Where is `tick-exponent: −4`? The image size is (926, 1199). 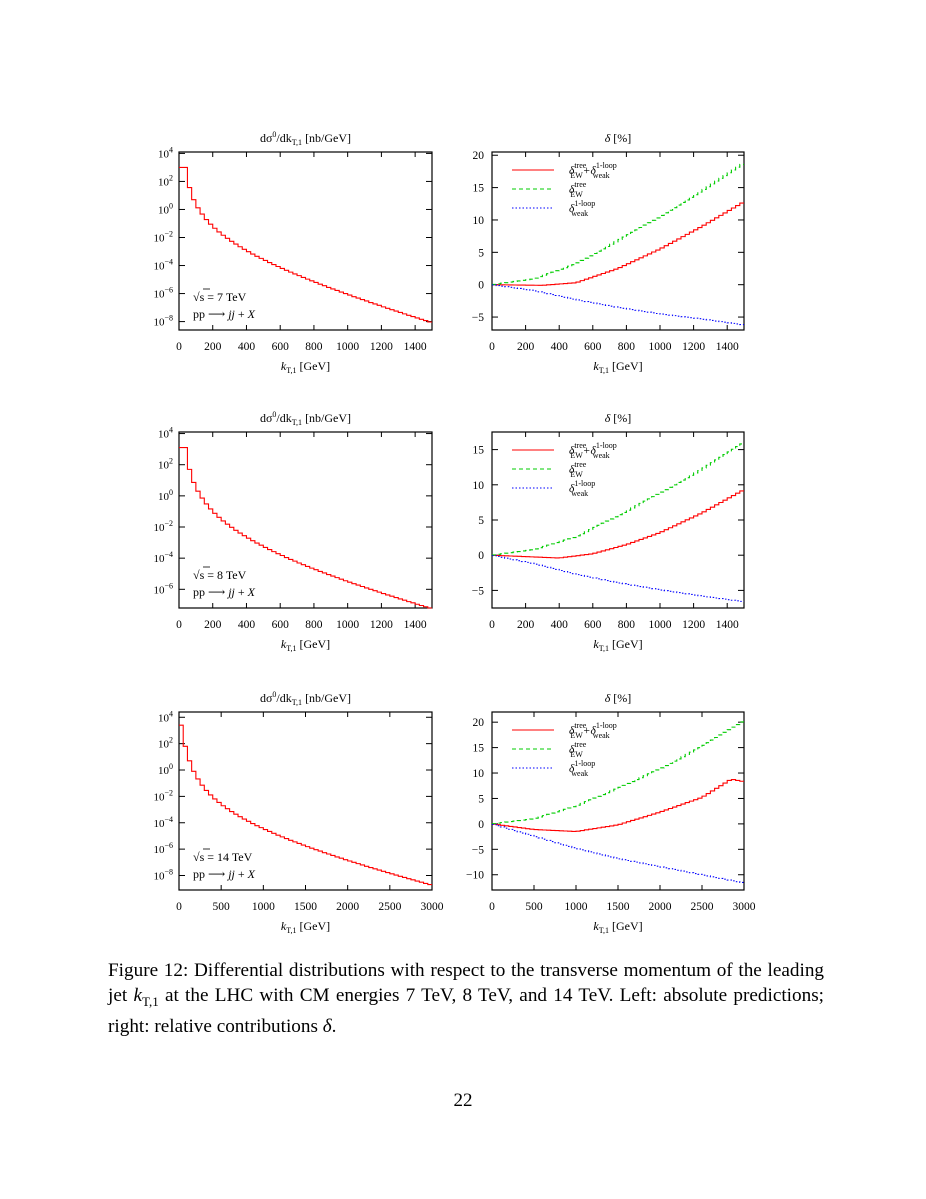
tick-exponent: −4 is located at coordinates (168, 554).